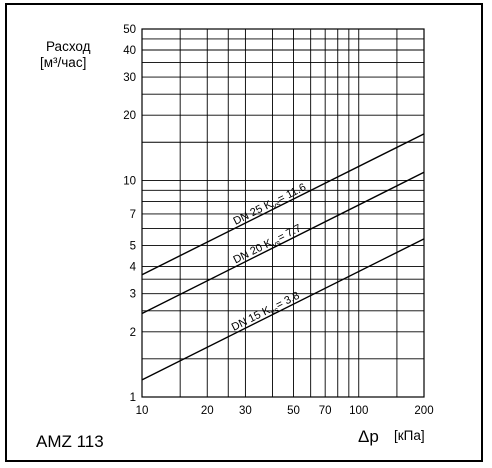  Describe the element at coordinates (207, 411) in the screenshot. I see `x-tick-label: 20` at that location.